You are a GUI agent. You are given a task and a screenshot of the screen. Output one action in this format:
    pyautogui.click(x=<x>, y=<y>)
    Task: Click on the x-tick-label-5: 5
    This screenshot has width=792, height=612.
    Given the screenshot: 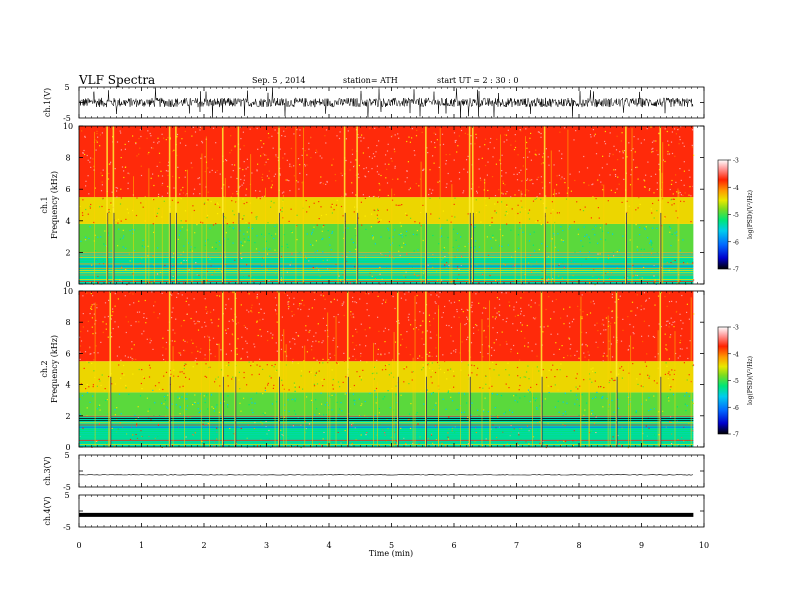 What is the action you would take?
    pyautogui.click(x=391, y=545)
    